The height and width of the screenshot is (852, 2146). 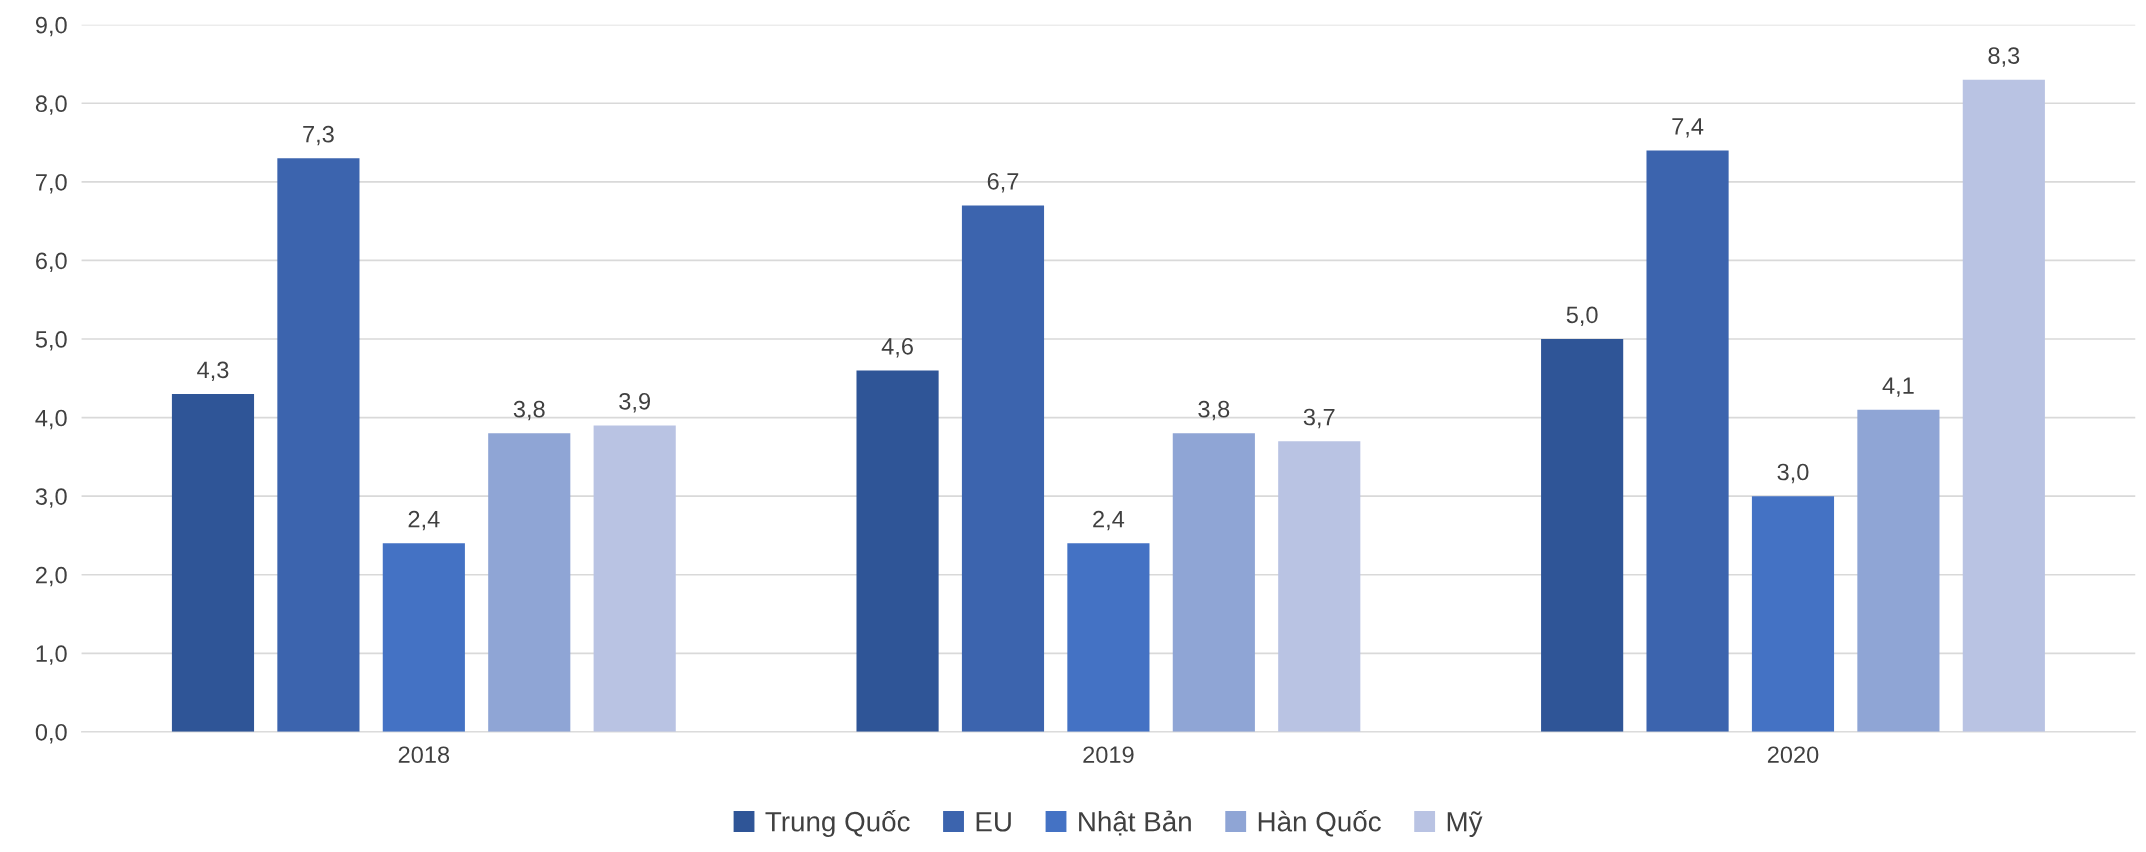 I want to click on y-tick-label: 1,0, so click(x=51, y=655).